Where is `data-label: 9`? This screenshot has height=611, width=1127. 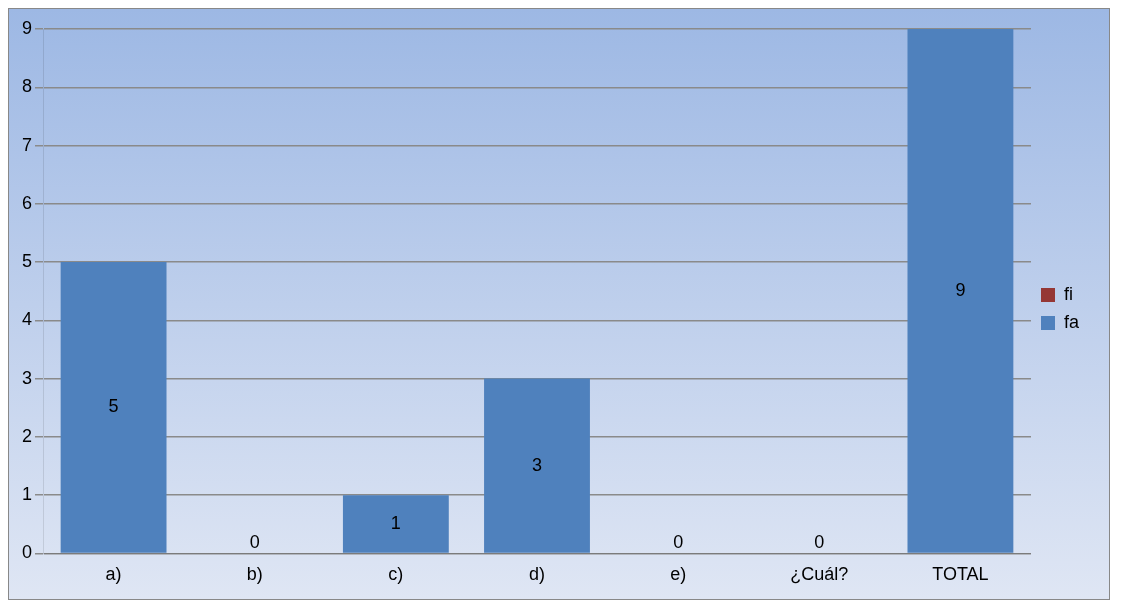
data-label: 9 is located at coordinates (960, 289).